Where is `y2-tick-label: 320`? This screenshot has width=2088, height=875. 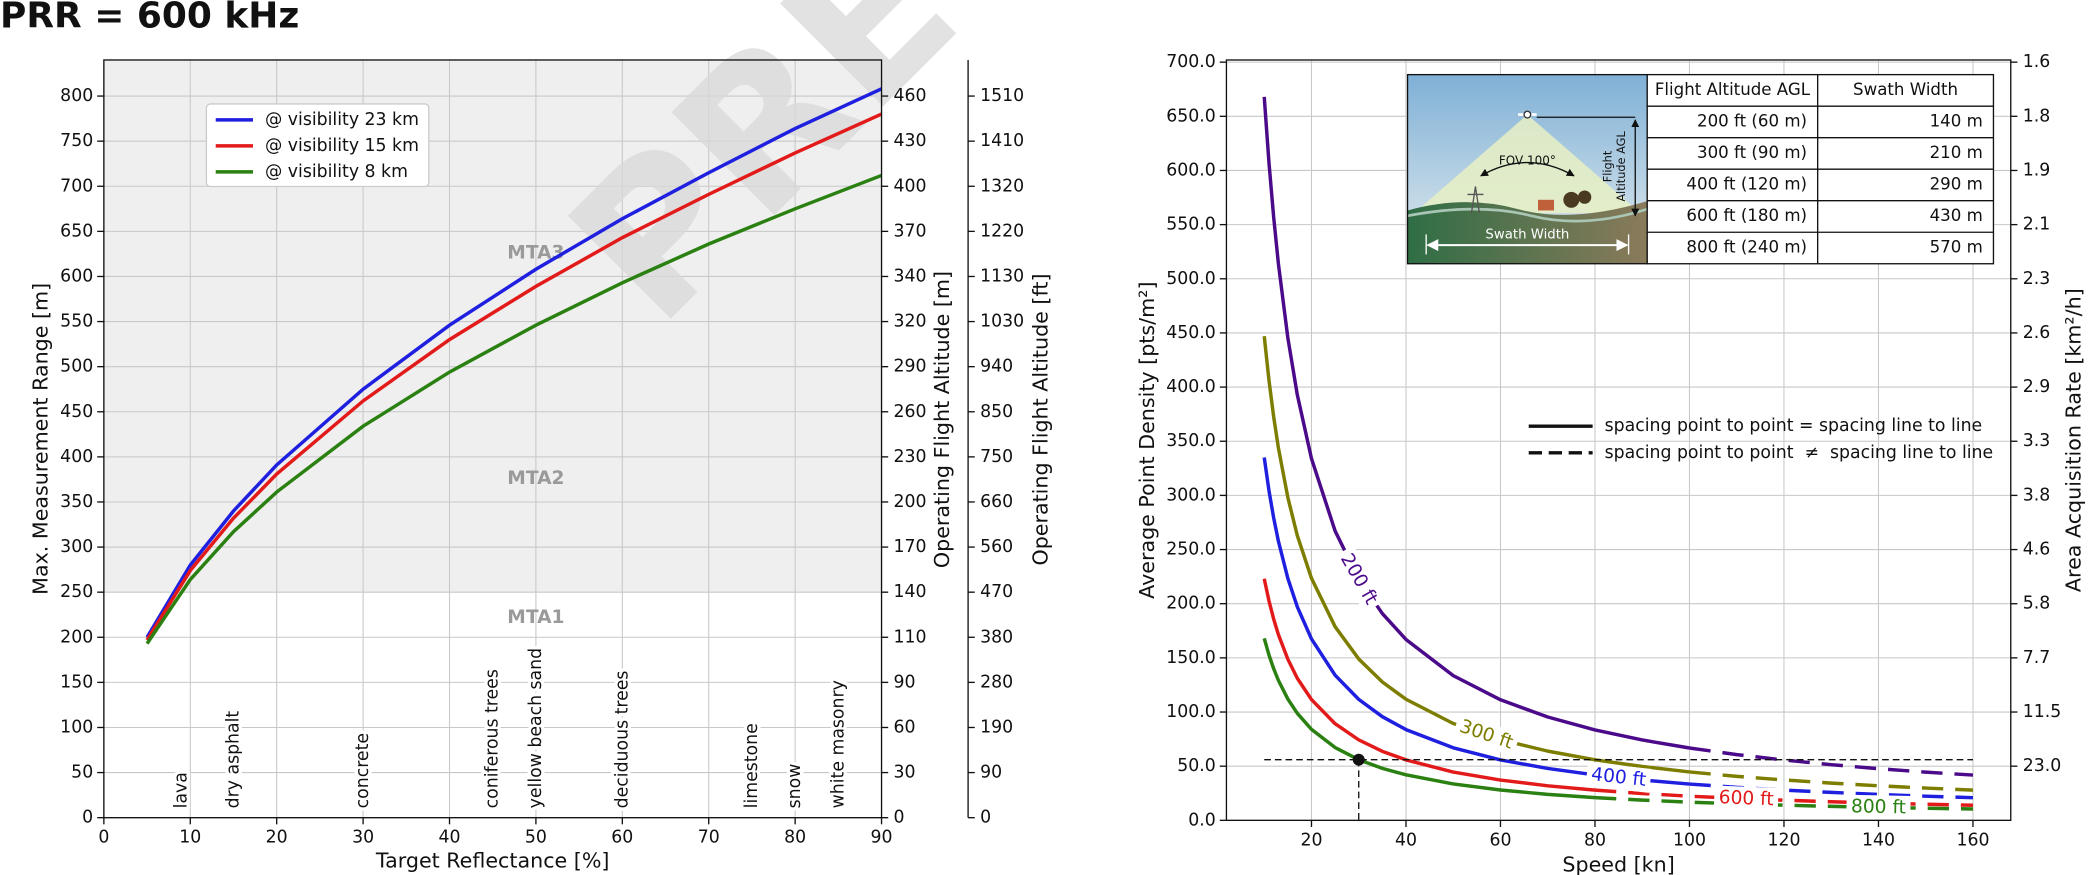
y2-tick-label: 320 is located at coordinates (910, 322).